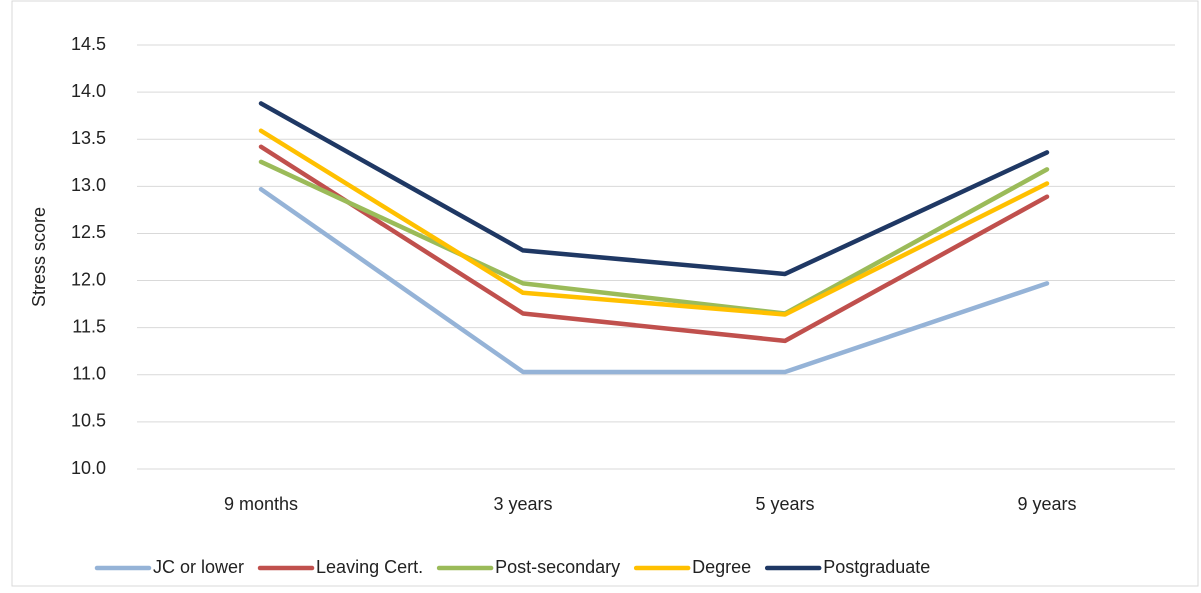  I want to click on y-tick-label: 12.5, so click(88, 232).